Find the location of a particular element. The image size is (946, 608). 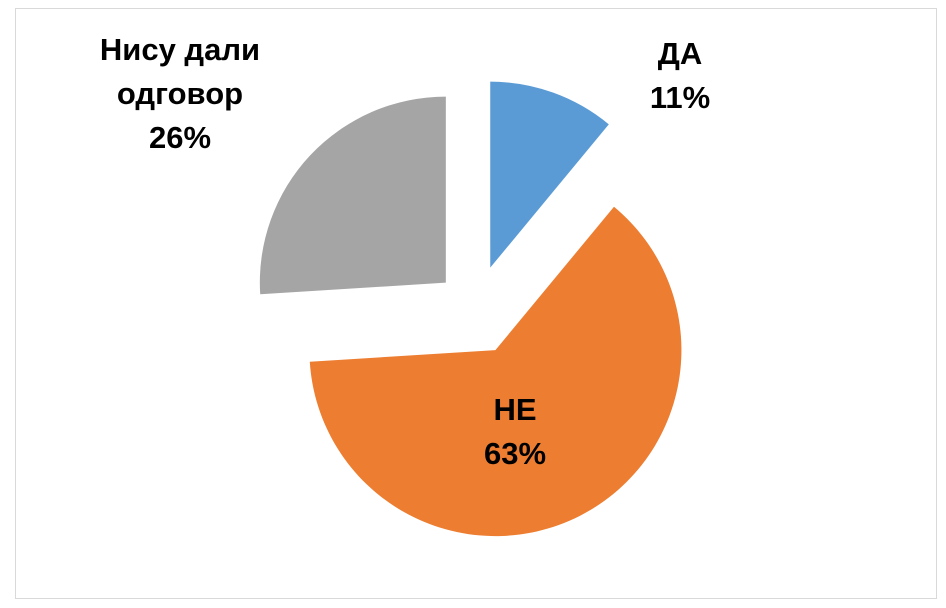

slice-value: 26% is located at coordinates (180, 137).